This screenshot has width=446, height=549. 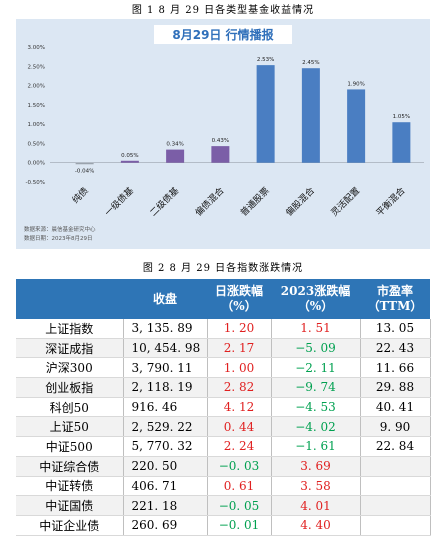 I want to click on pe-cell: 40. 41, so click(x=395, y=407).